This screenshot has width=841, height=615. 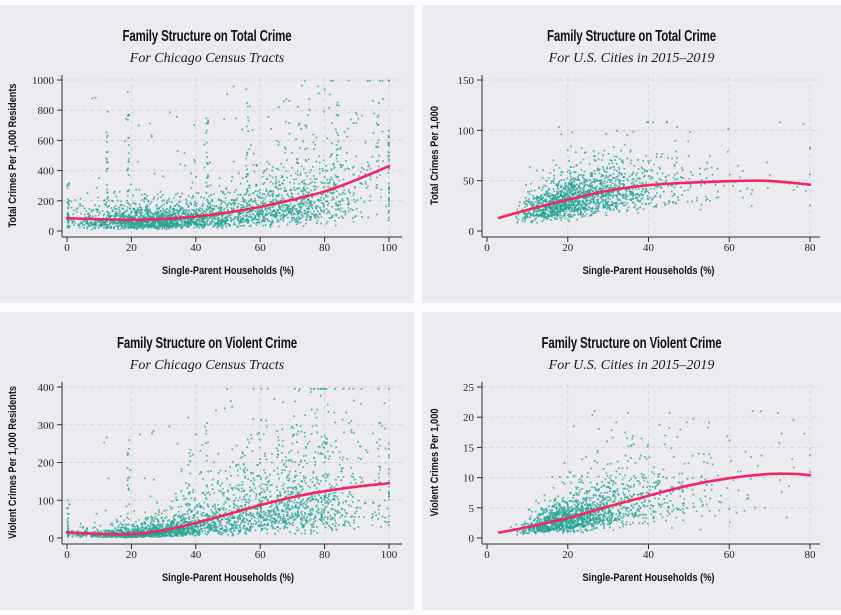 What do you see at coordinates (43, 81) in the screenshot?
I see `y-tick-label: 1000` at bounding box center [43, 81].